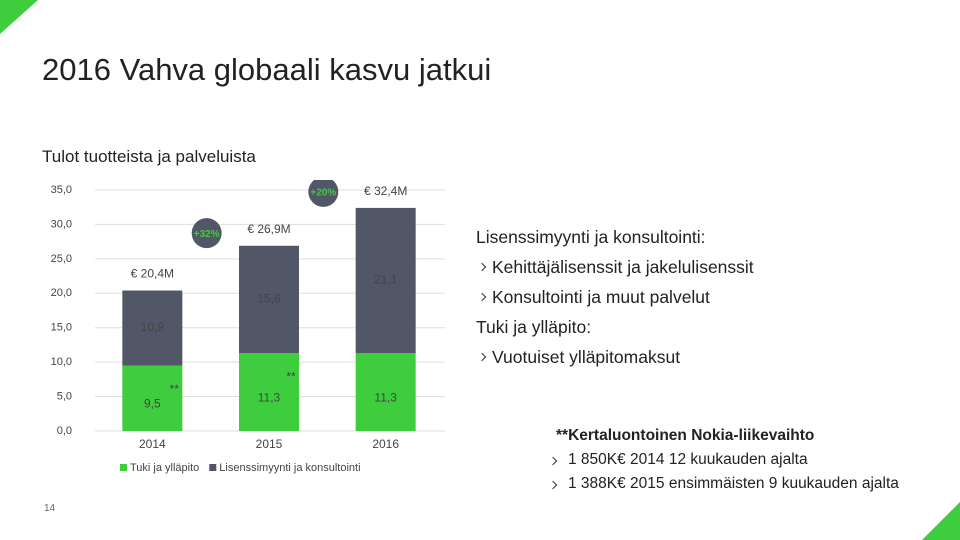 The height and width of the screenshot is (540, 960). What do you see at coordinates (385, 191) in the screenshot?
I see `total-label: € 32,4M` at bounding box center [385, 191].